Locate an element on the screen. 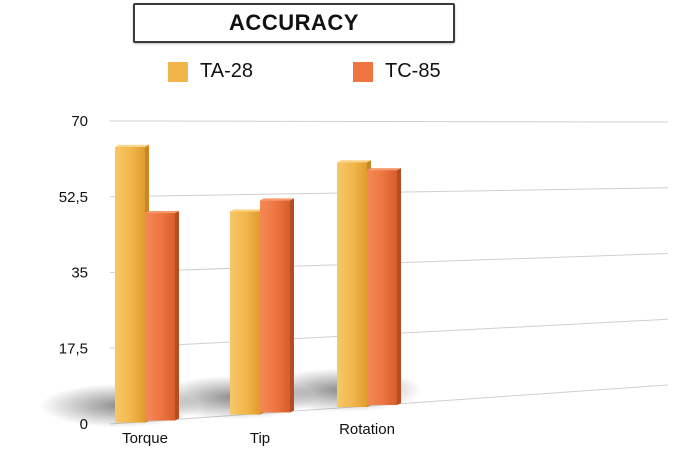 This screenshot has height=449, width=685. legend-item-ta28: TA-28 is located at coordinates (210, 71).